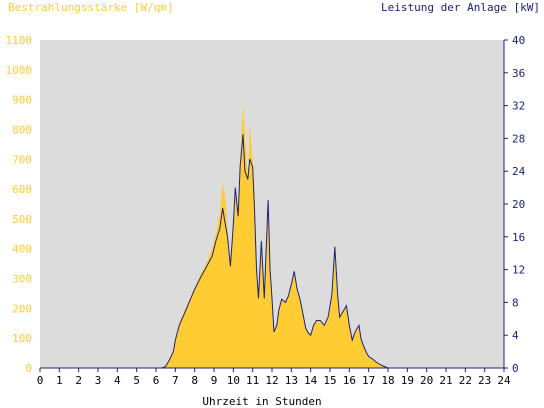 This screenshot has height=408, width=544. What do you see at coordinates (19, 204) in the screenshot?
I see `left-tick-labels: 0 100 200 300 400 500 600 700 800 900 1000 1100` at bounding box center [19, 204].